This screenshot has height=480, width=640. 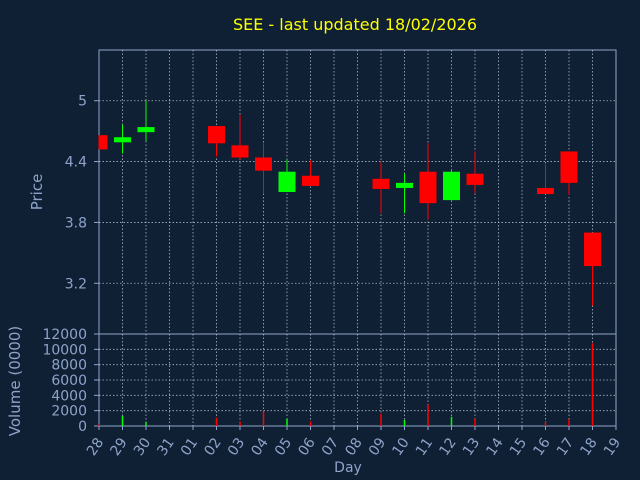 I want to click on price-y-tick-label: 3.8, so click(x=76, y=223).